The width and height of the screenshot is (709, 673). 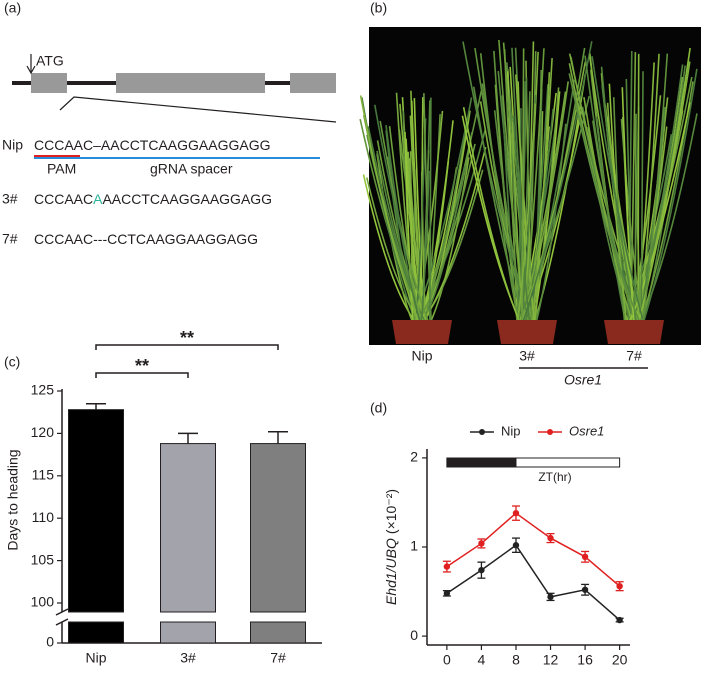 What do you see at coordinates (198, 109) in the screenshot?
I see `zoom-lines` at bounding box center [198, 109].